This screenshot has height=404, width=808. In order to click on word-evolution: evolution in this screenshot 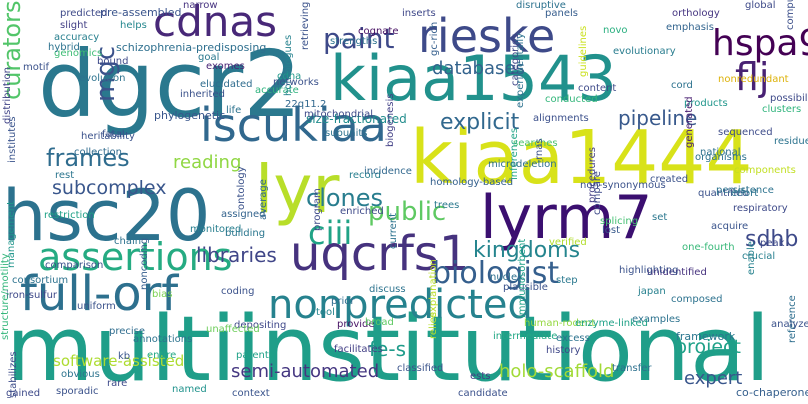, I will do `click(102, 78)`.